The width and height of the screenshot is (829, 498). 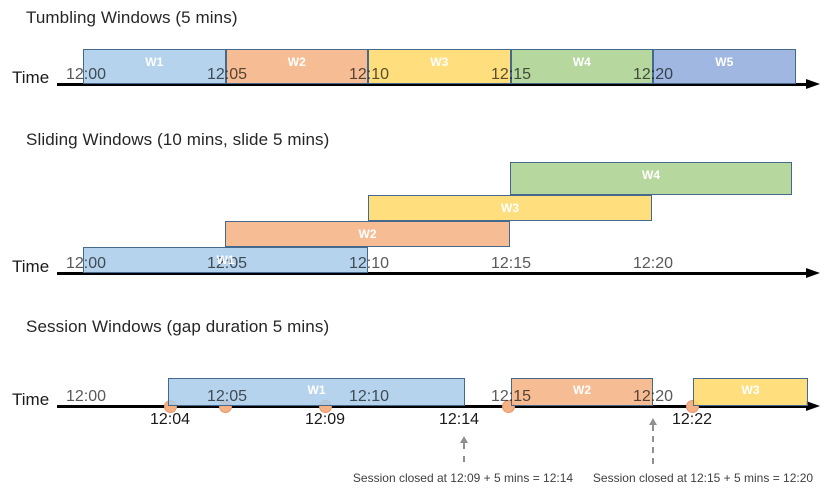 What do you see at coordinates (178, 326) in the screenshot?
I see `session-section-title: Session Windows (gap duration 5 mins)` at bounding box center [178, 326].